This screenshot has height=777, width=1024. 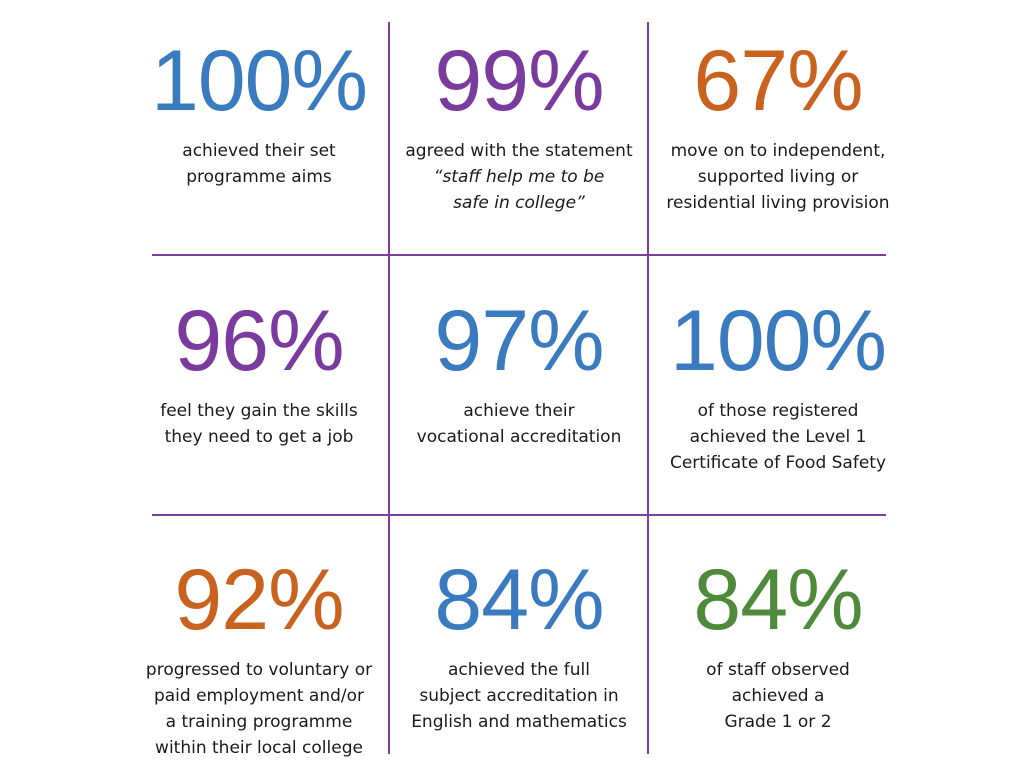 I want to click on stat-value: 99%, so click(x=519, y=81).